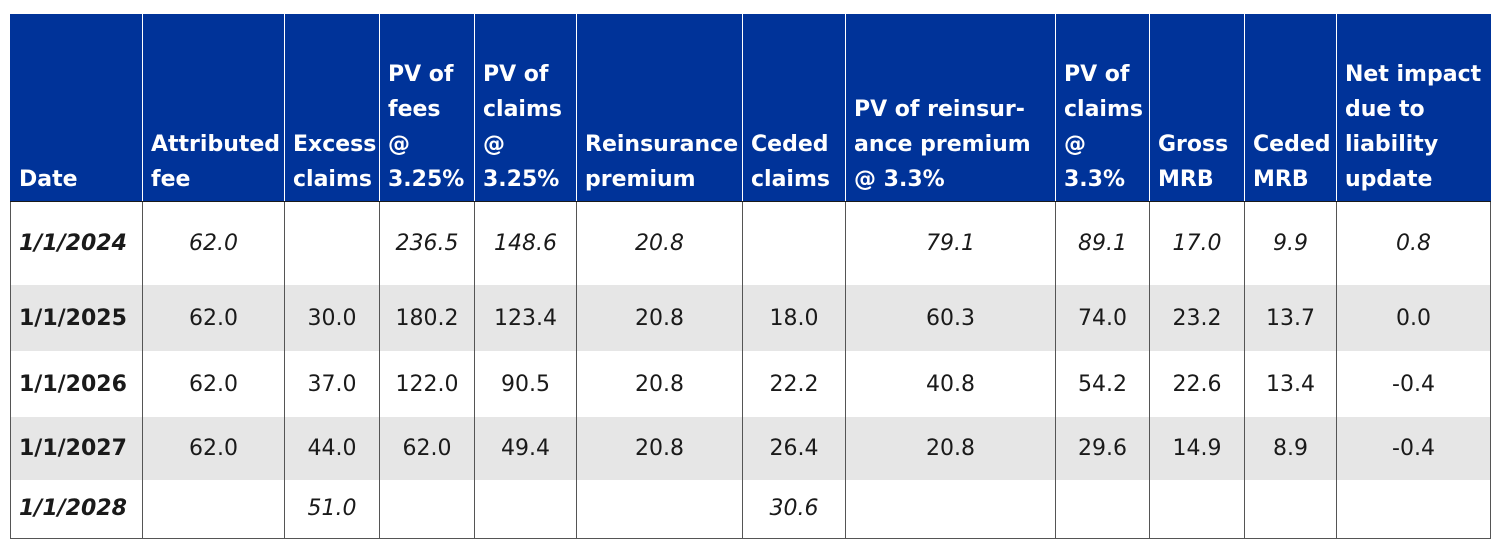 This screenshot has width=1500, height=551. What do you see at coordinates (1197, 318) in the screenshot?
I see `cell-gross-mrb: 23.2` at bounding box center [1197, 318].